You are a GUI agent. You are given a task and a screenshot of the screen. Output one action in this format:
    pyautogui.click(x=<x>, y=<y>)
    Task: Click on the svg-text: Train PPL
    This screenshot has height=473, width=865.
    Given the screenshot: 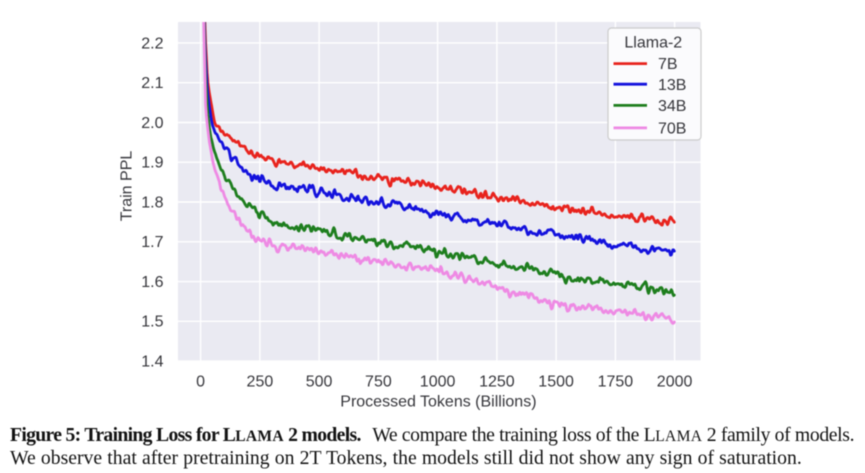 What is the action you would take?
    pyautogui.click(x=127, y=186)
    